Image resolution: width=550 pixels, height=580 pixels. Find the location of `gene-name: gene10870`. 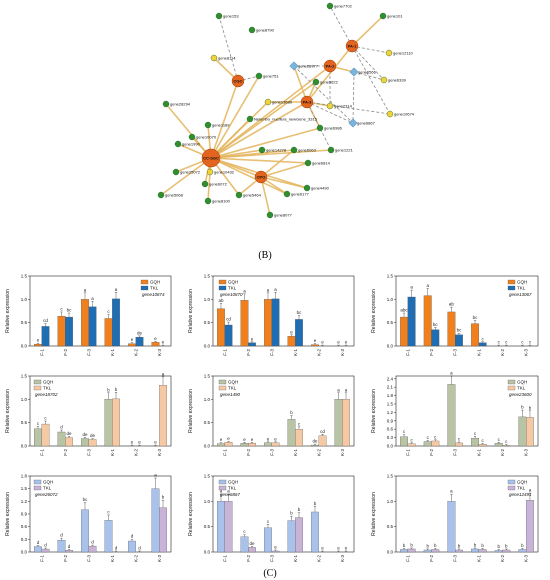

gene-name: gene10870 is located at coordinates (231, 294).